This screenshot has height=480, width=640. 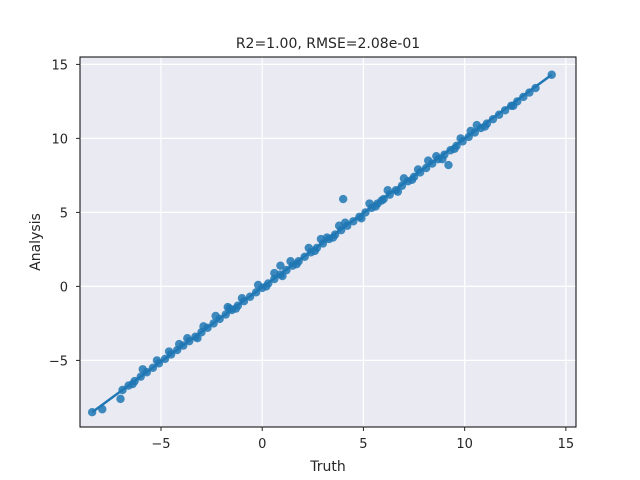 What do you see at coordinates (328, 44) in the screenshot?
I see `chart-title: R2=1.00, RMSE=2.08e-01` at bounding box center [328, 44].